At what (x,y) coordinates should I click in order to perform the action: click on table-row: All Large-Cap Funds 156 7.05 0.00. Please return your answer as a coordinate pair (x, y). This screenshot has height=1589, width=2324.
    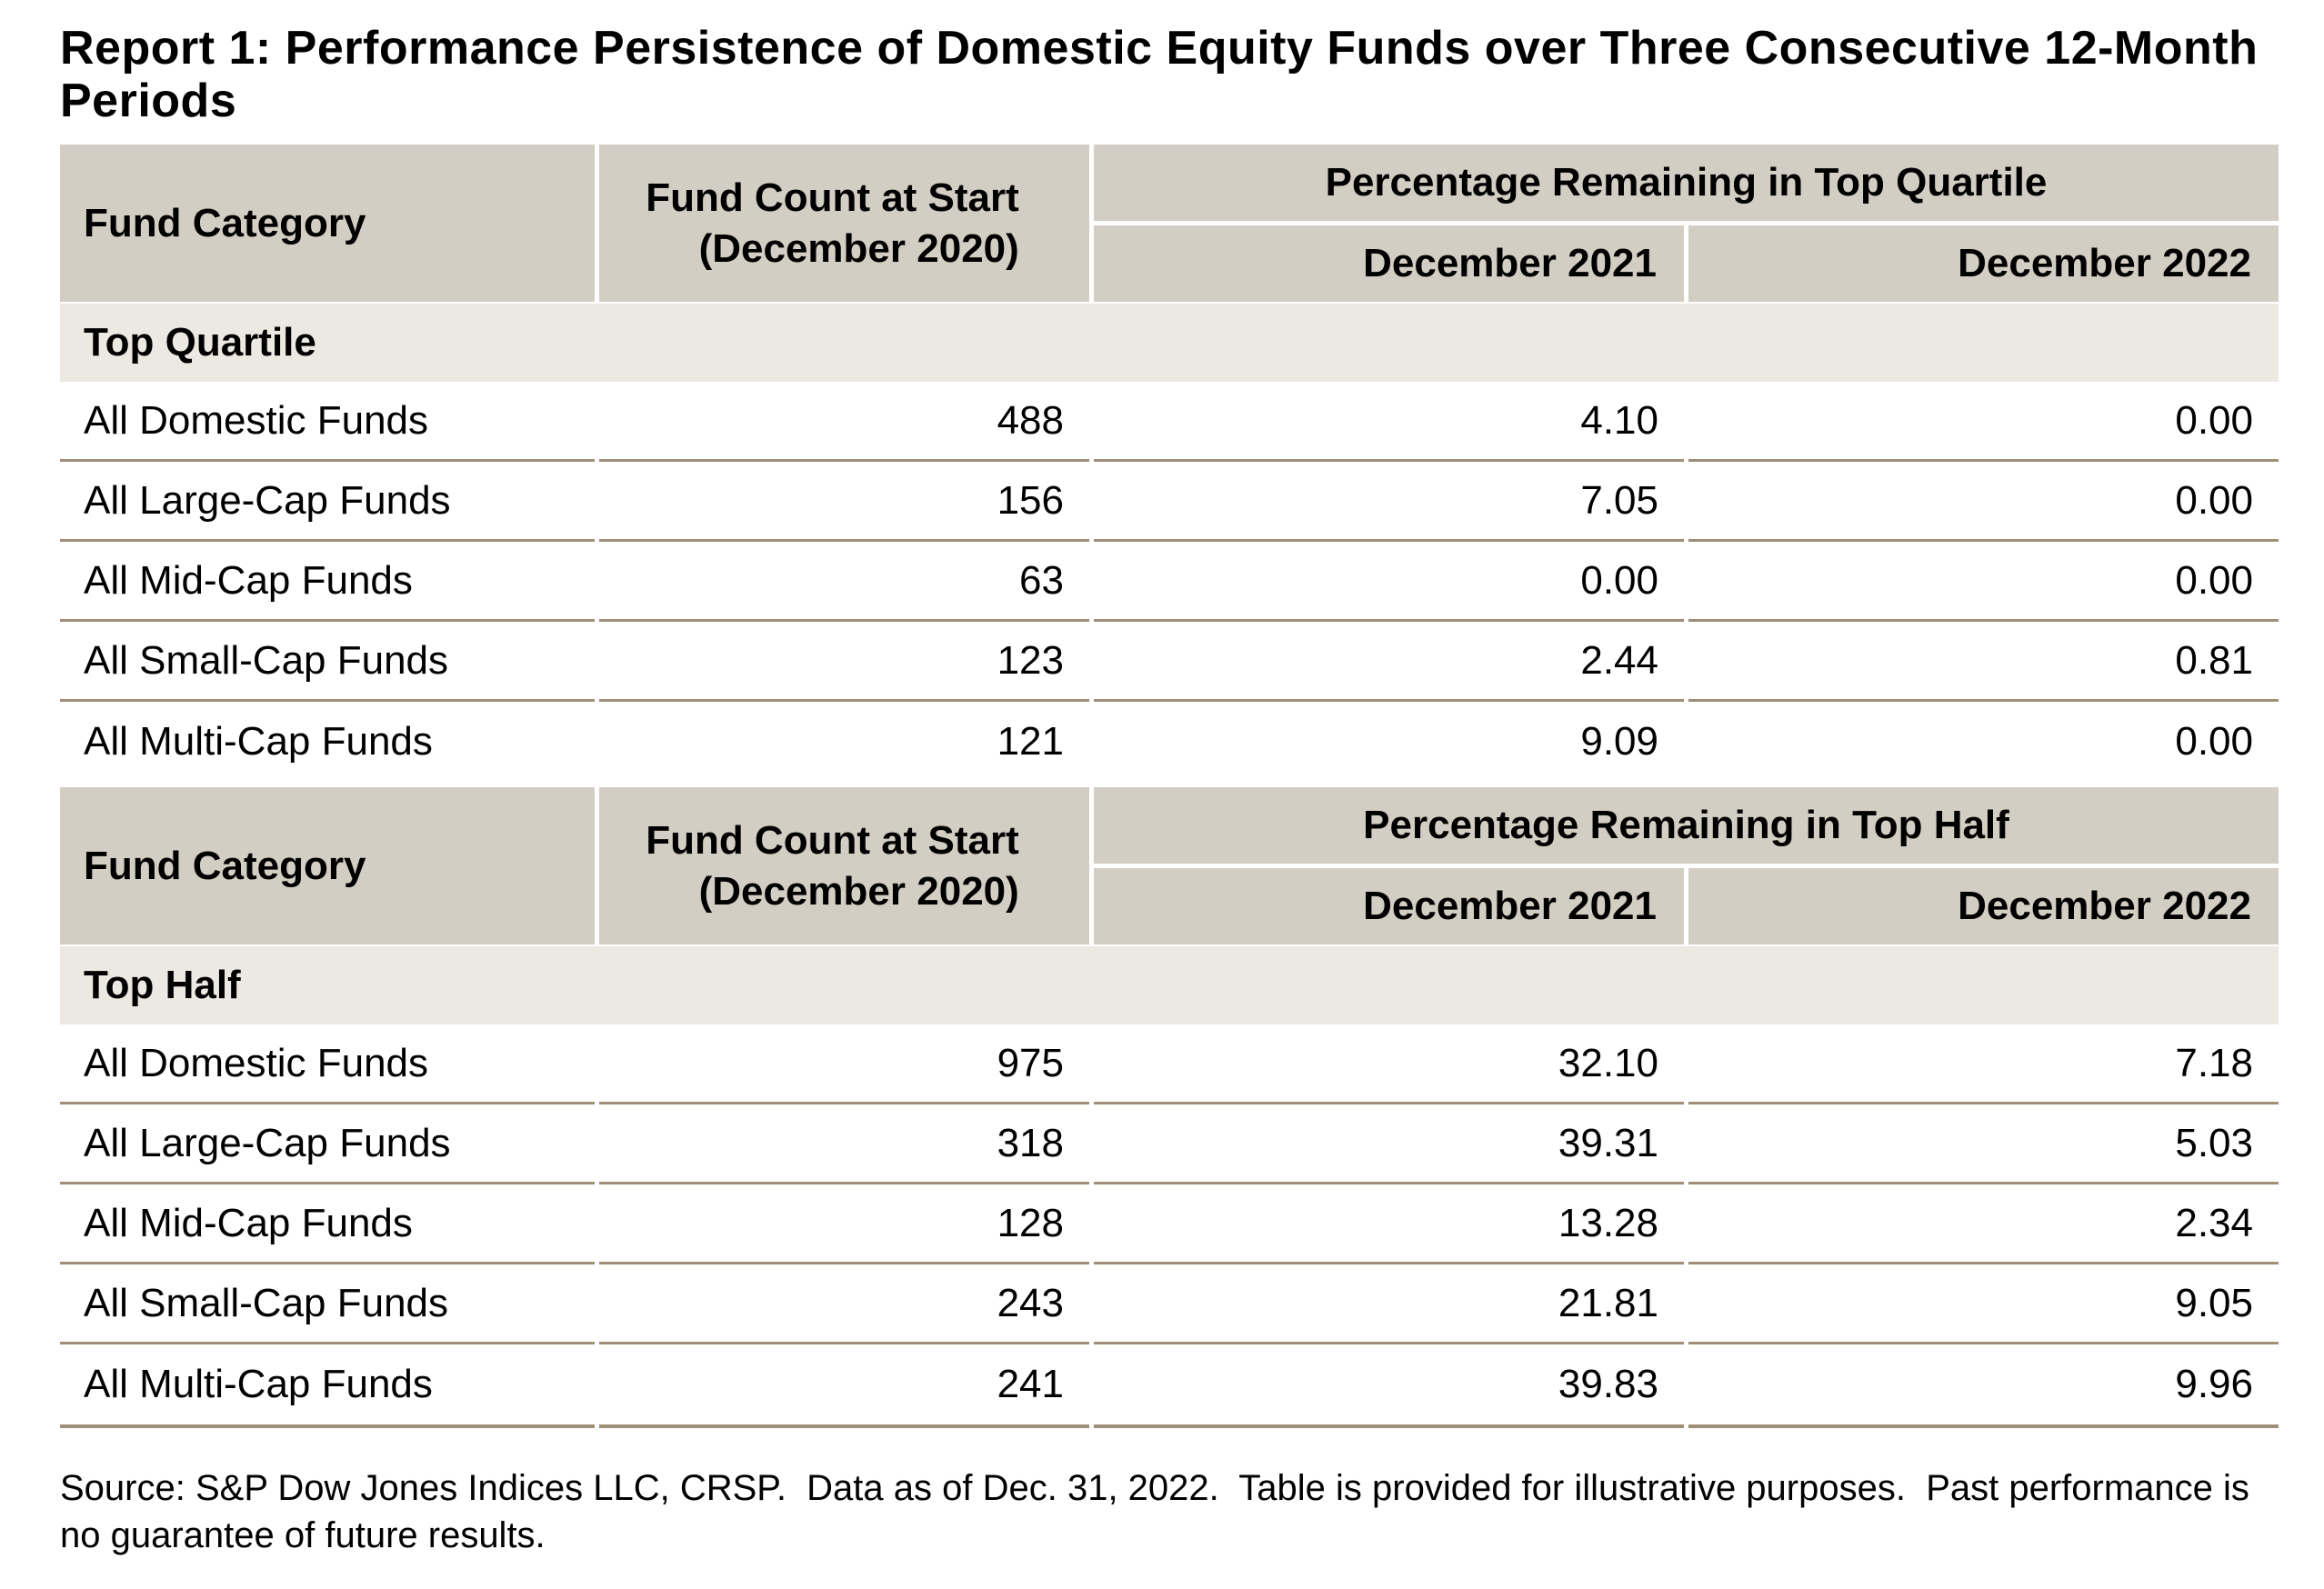
    Looking at the image, I should click on (1169, 502).